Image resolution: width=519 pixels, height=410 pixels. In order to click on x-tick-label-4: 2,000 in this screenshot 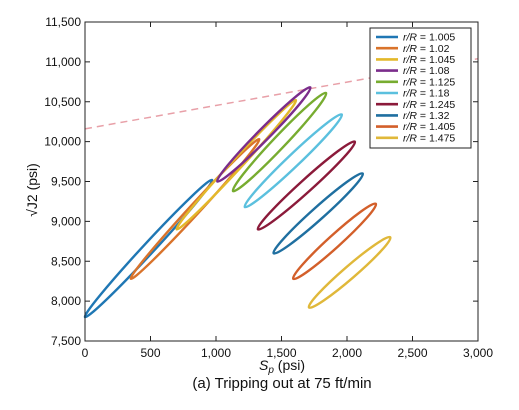, I will do `click(347, 353)`.